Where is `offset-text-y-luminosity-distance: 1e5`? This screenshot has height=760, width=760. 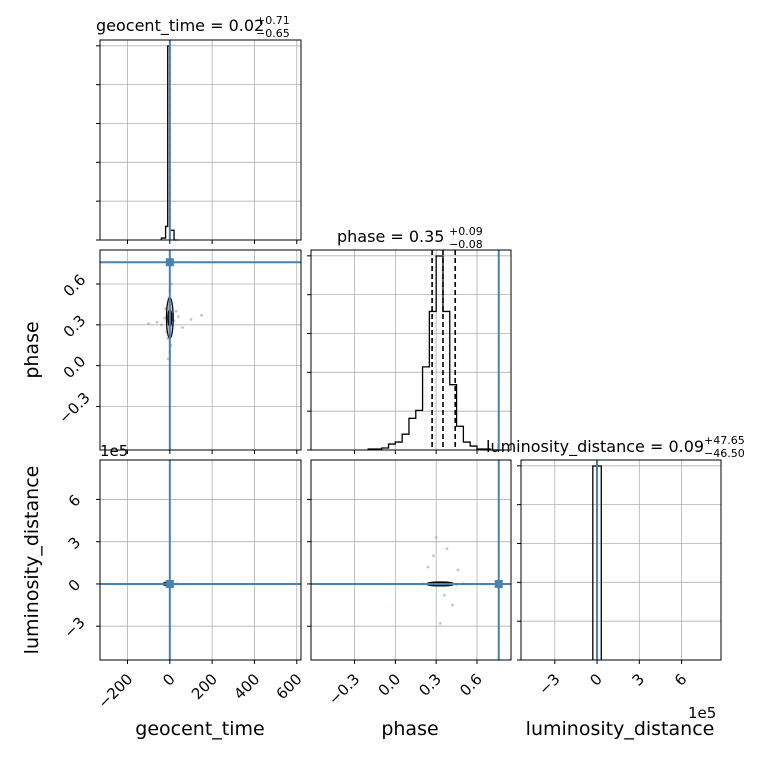
offset-text-y-luminosity-distance: 1e5 is located at coordinates (114, 451).